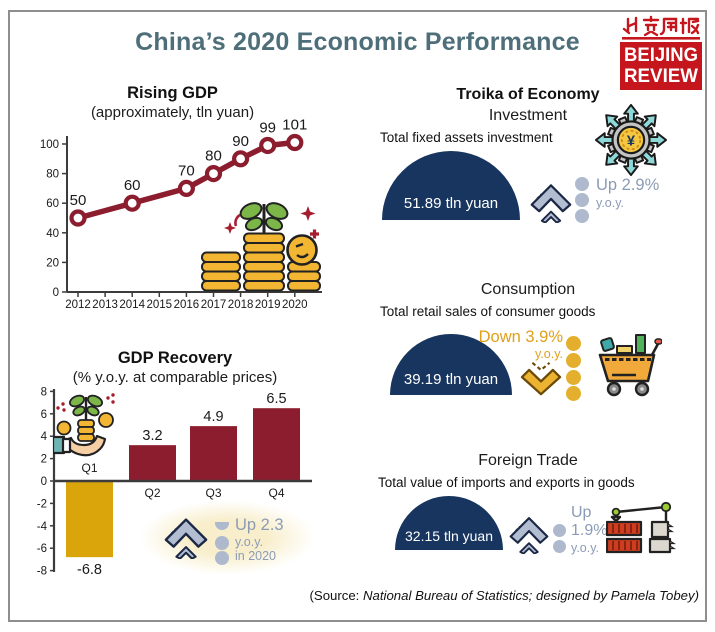 Image resolution: width=715 pixels, height=632 pixels. I want to click on foreign-trade-change-pct: 1.9%, so click(589, 530).